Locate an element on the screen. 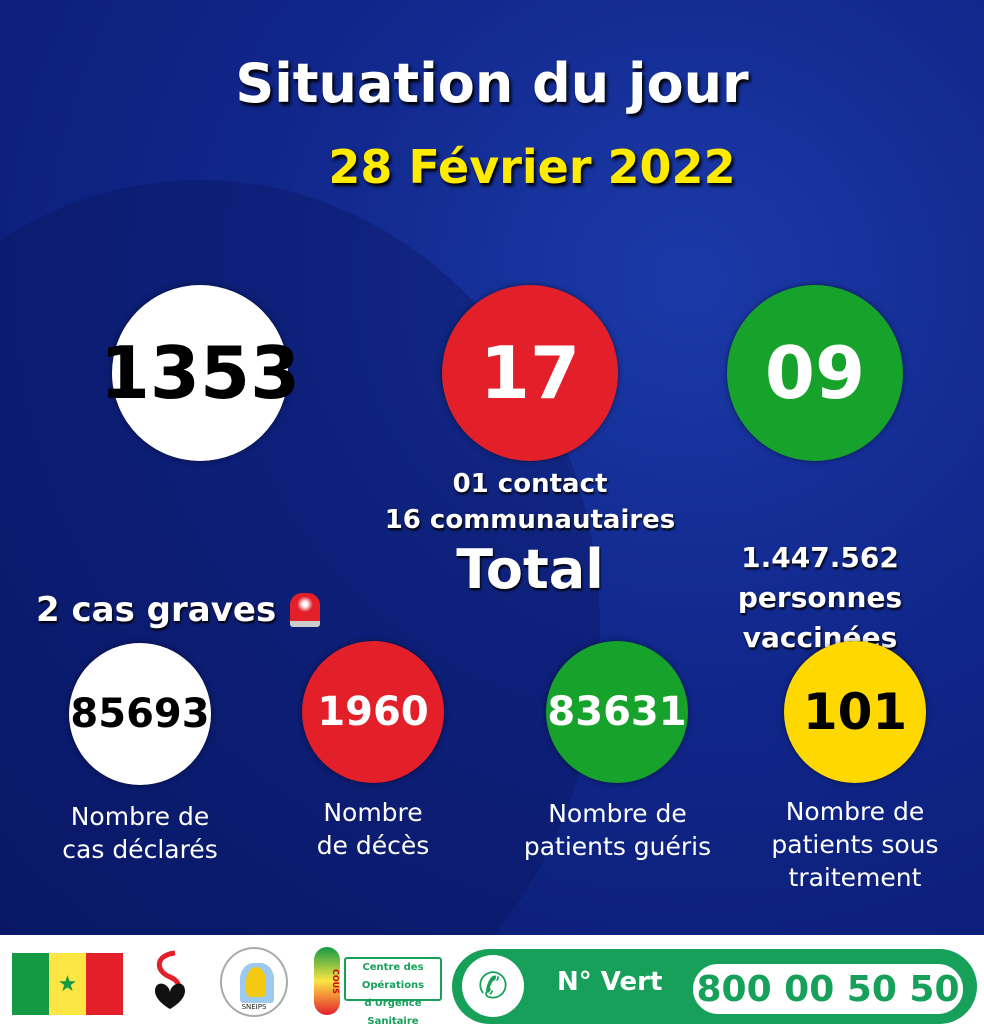  date: 28 Février 2022 is located at coordinates (532, 167).